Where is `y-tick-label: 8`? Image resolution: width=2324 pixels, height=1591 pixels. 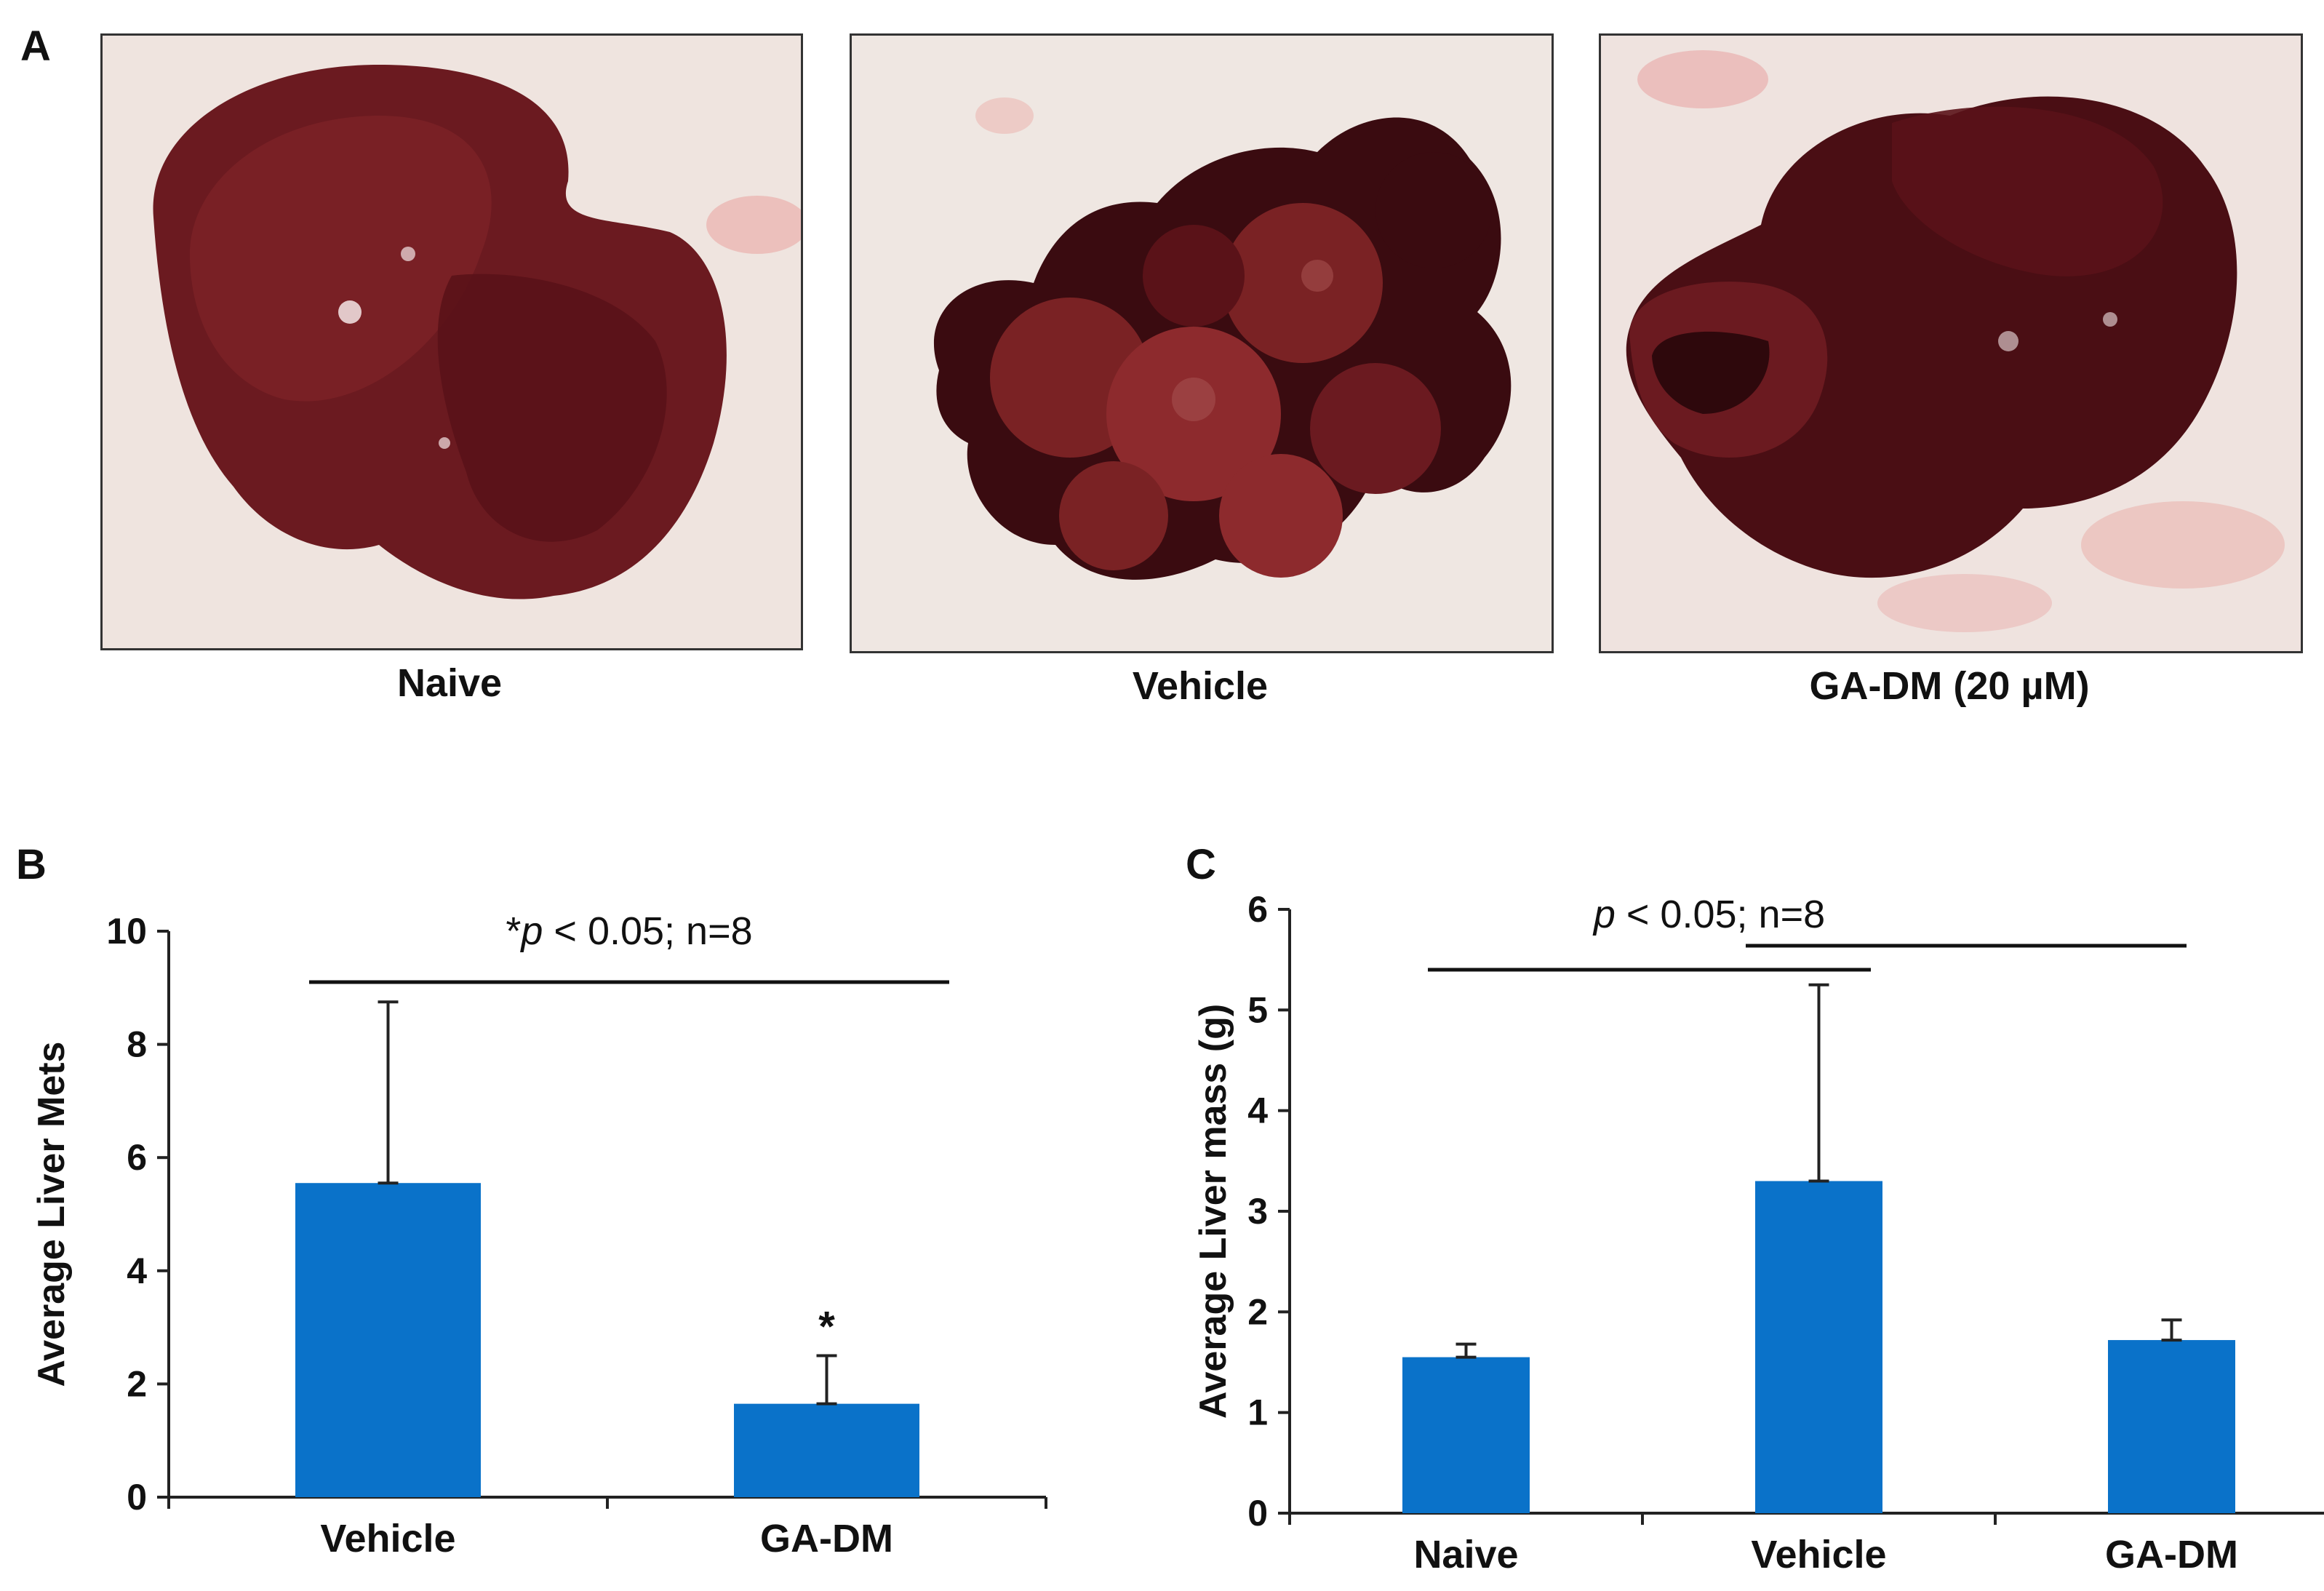 y-tick-label: 8 is located at coordinates (137, 1044).